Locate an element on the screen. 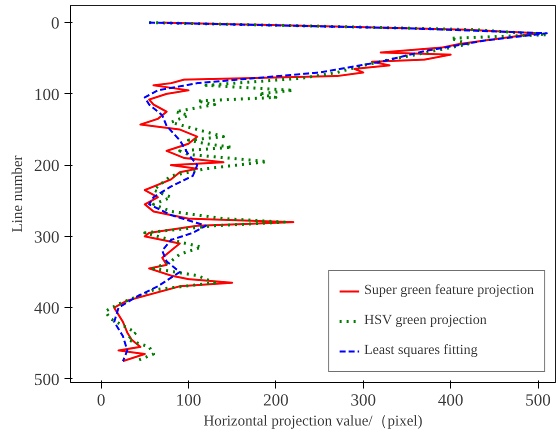  y-axis-title: Line number is located at coordinates (18, 194).